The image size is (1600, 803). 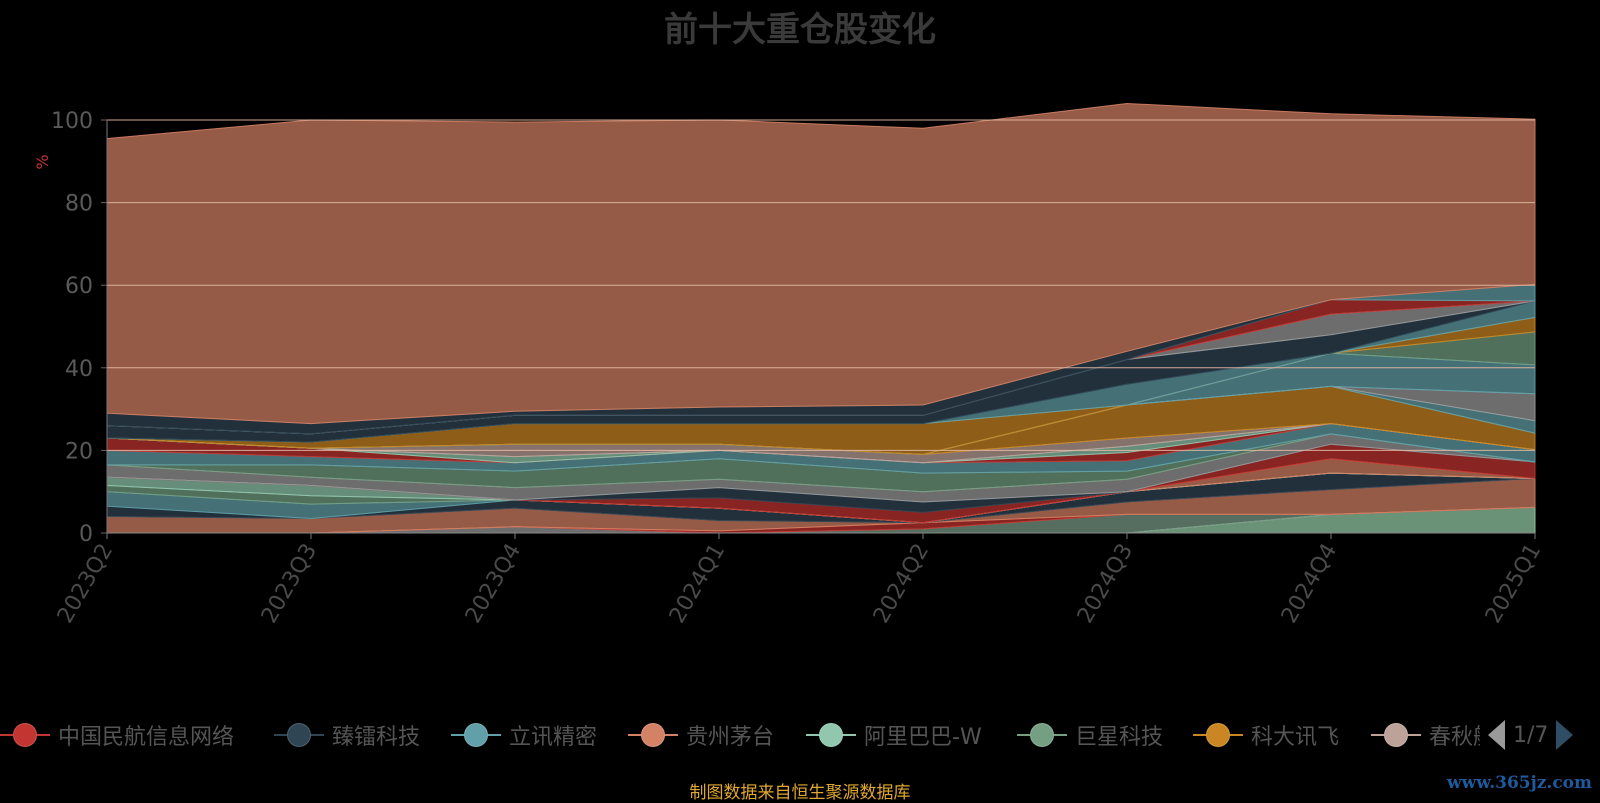 What do you see at coordinates (86, 534) in the screenshot?
I see `y-tick-label: 0` at bounding box center [86, 534].